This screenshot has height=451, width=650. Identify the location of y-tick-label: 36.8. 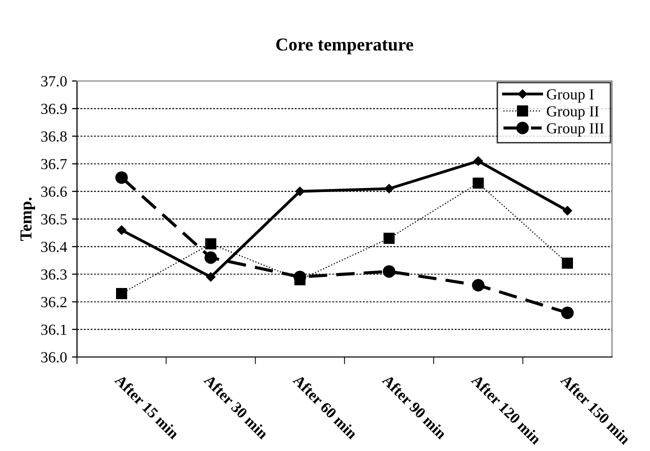
(54, 136).